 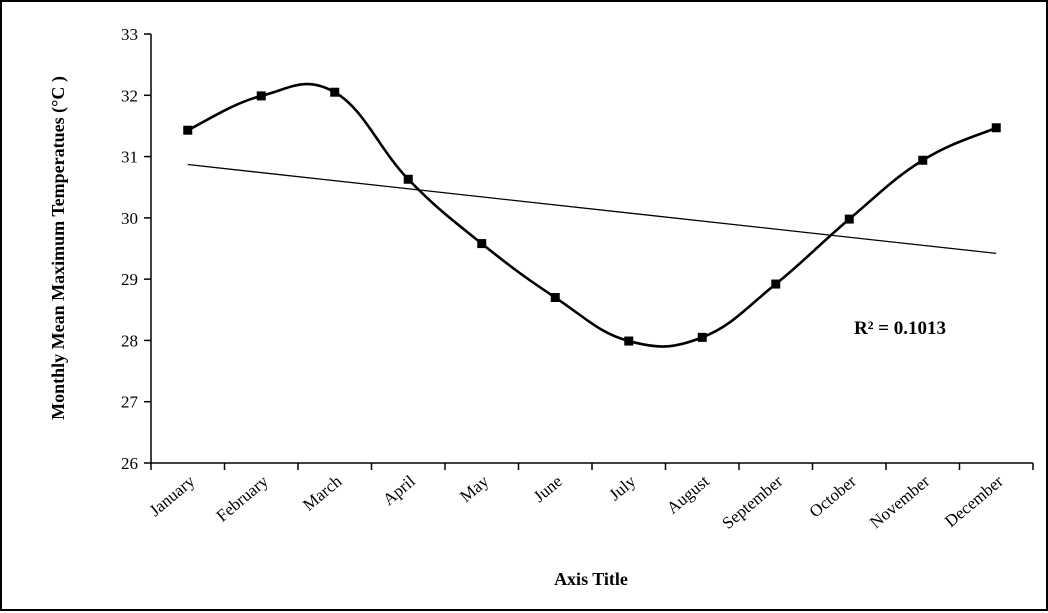 I want to click on x-tick-label: December, so click(x=974, y=501).